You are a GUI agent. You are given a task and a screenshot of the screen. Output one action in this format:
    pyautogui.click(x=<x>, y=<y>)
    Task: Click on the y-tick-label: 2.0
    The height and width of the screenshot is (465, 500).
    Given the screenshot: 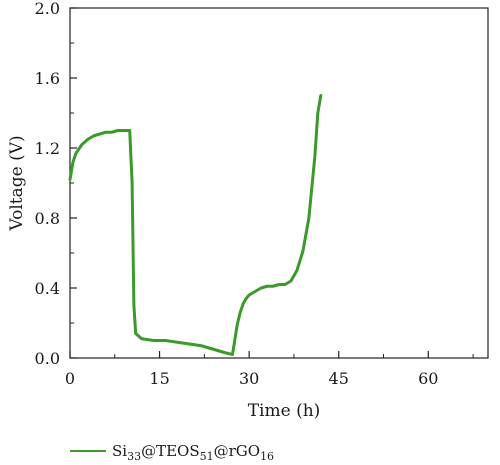 What is the action you would take?
    pyautogui.click(x=47, y=9)
    